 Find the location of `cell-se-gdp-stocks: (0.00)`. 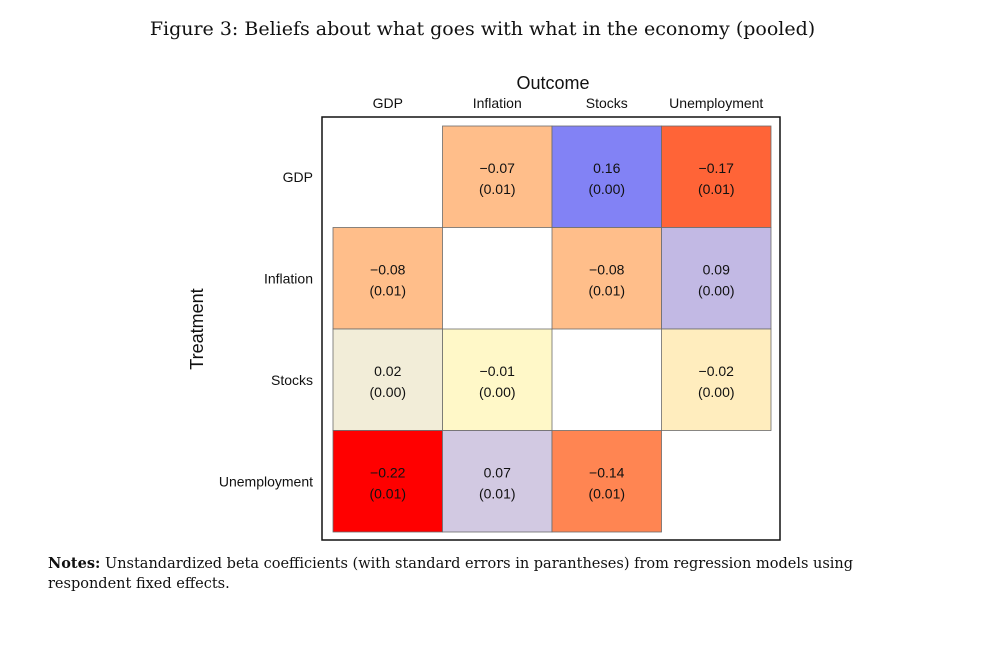

cell-se-gdp-stocks: (0.00) is located at coordinates (606, 189).